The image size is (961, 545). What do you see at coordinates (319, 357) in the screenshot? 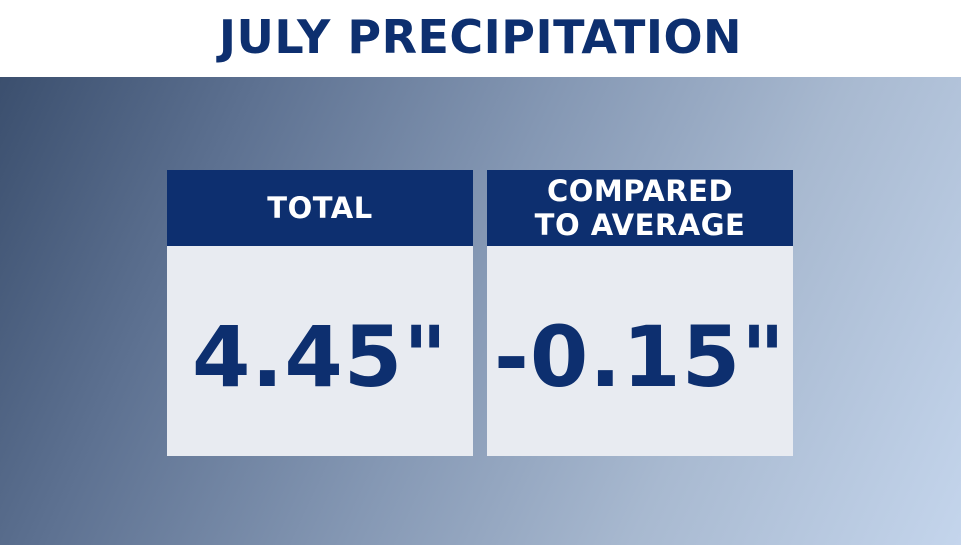
I see `total-value: 4.45"` at bounding box center [319, 357].